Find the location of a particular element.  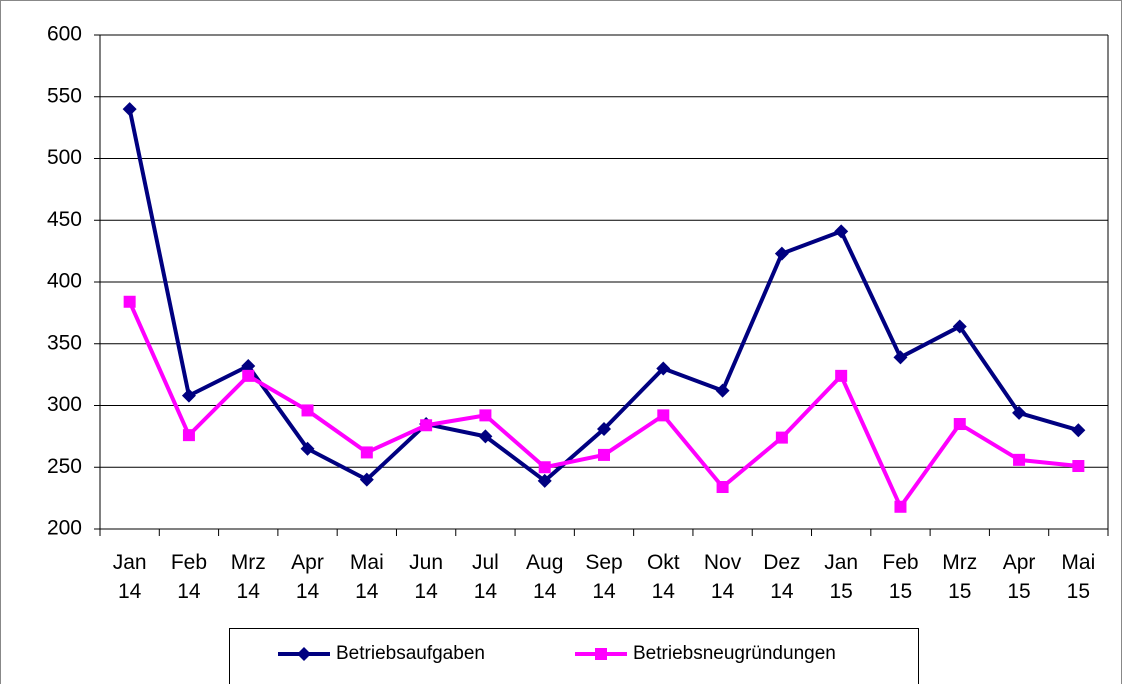

y-tick-label: 450 is located at coordinates (64, 219).